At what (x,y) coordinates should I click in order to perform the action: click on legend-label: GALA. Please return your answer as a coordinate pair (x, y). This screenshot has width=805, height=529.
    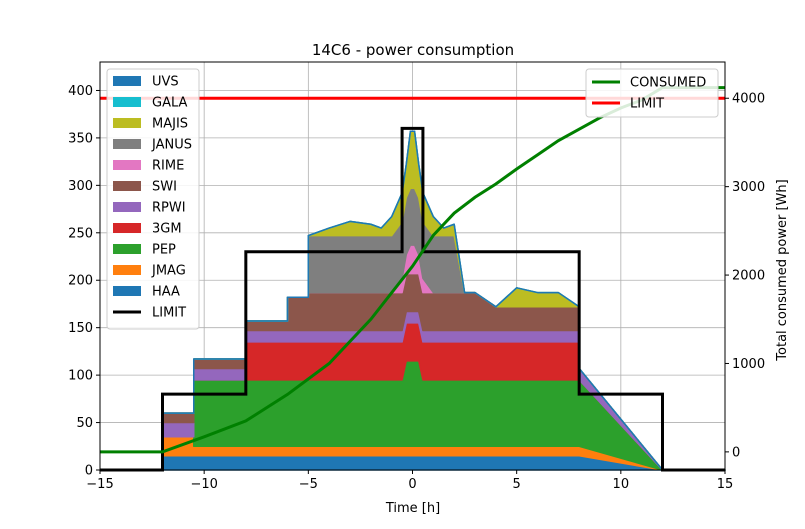
    Looking at the image, I should click on (170, 103).